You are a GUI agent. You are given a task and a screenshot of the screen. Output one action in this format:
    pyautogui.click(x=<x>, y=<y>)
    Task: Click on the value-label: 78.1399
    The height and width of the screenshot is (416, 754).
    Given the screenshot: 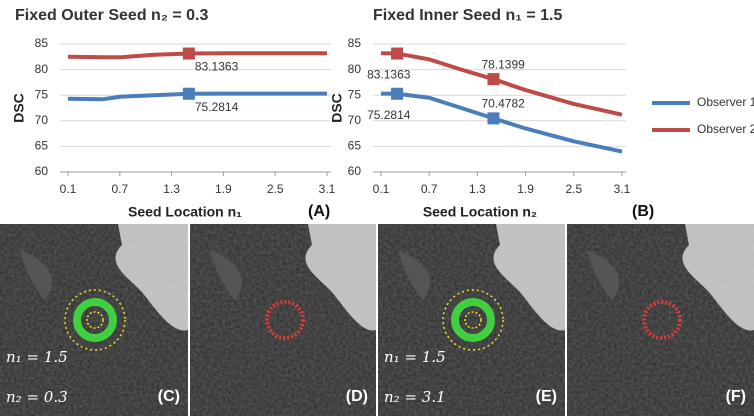 What is the action you would take?
    pyautogui.click(x=503, y=64)
    